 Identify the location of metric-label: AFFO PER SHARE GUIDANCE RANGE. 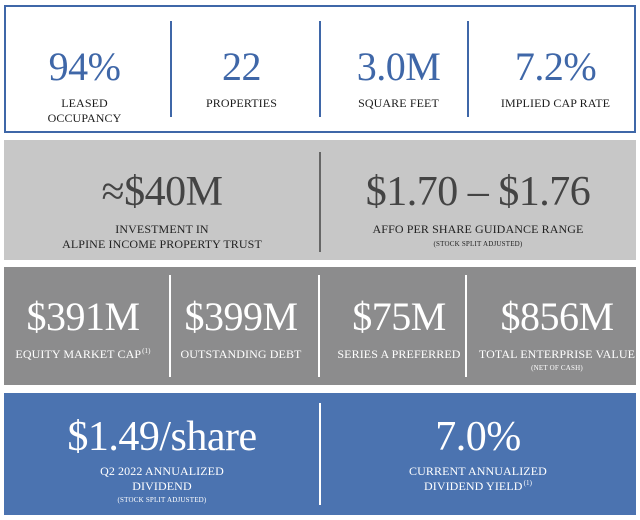
(478, 229).